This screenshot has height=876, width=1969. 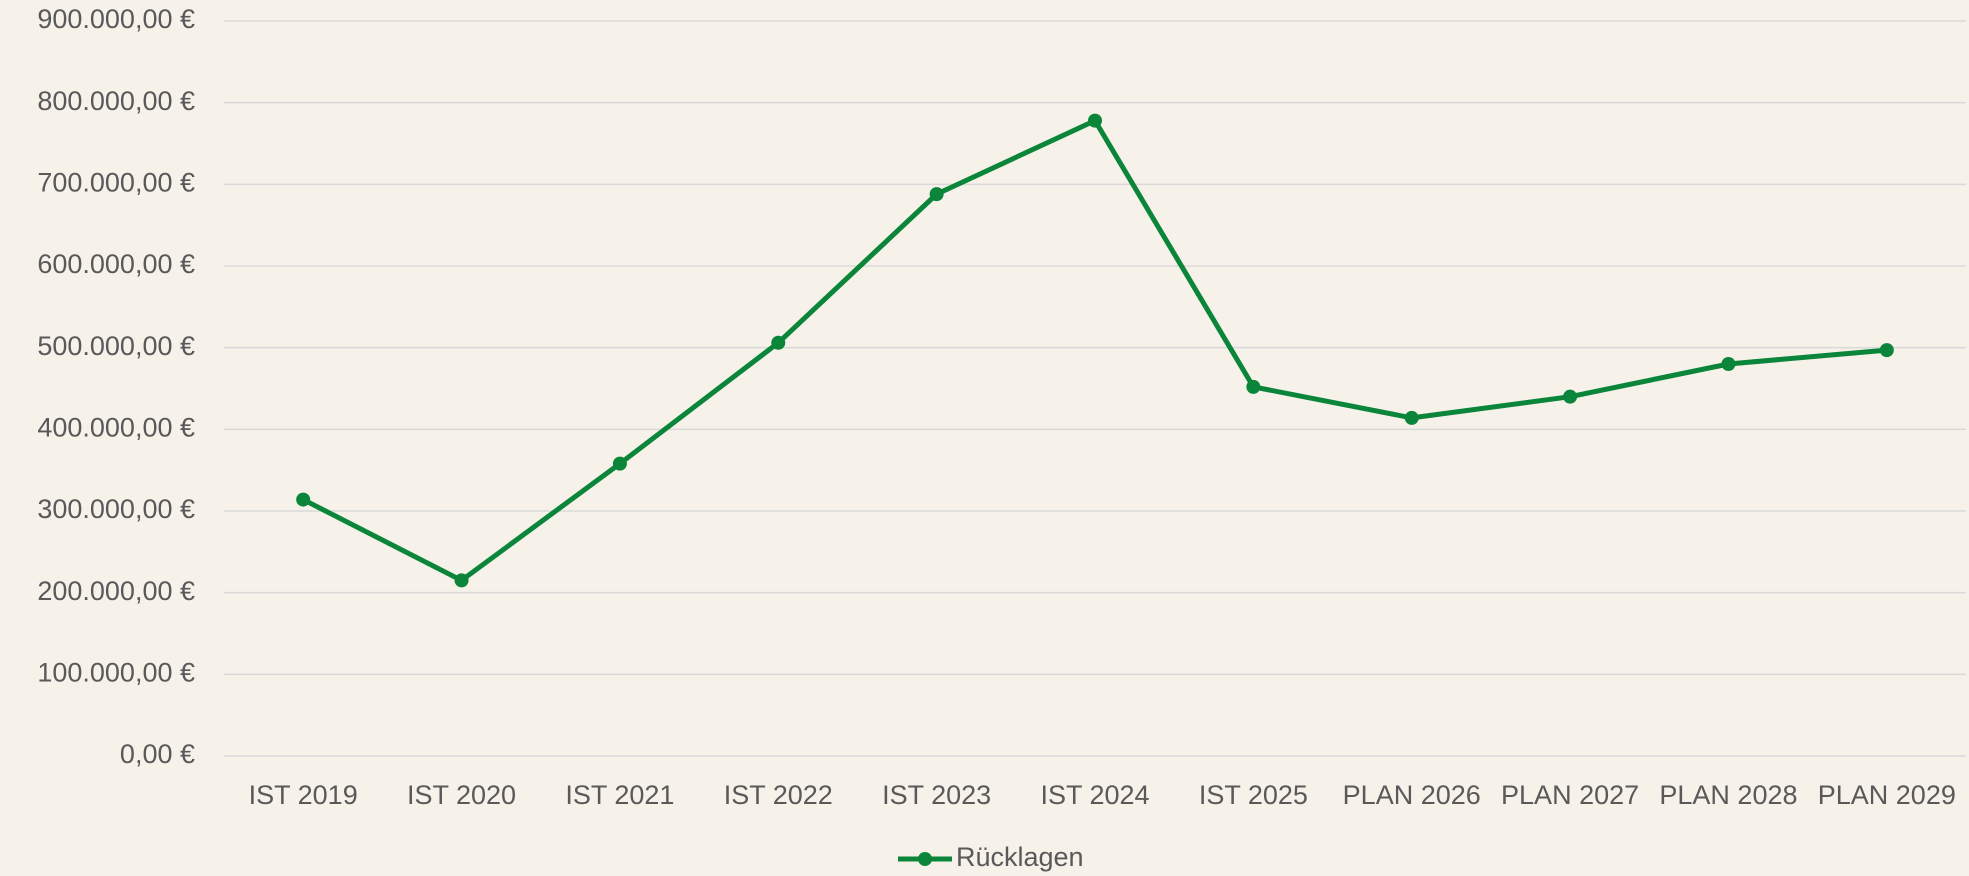 What do you see at coordinates (619, 795) in the screenshot?
I see `x-tick-label: IST 2021` at bounding box center [619, 795].